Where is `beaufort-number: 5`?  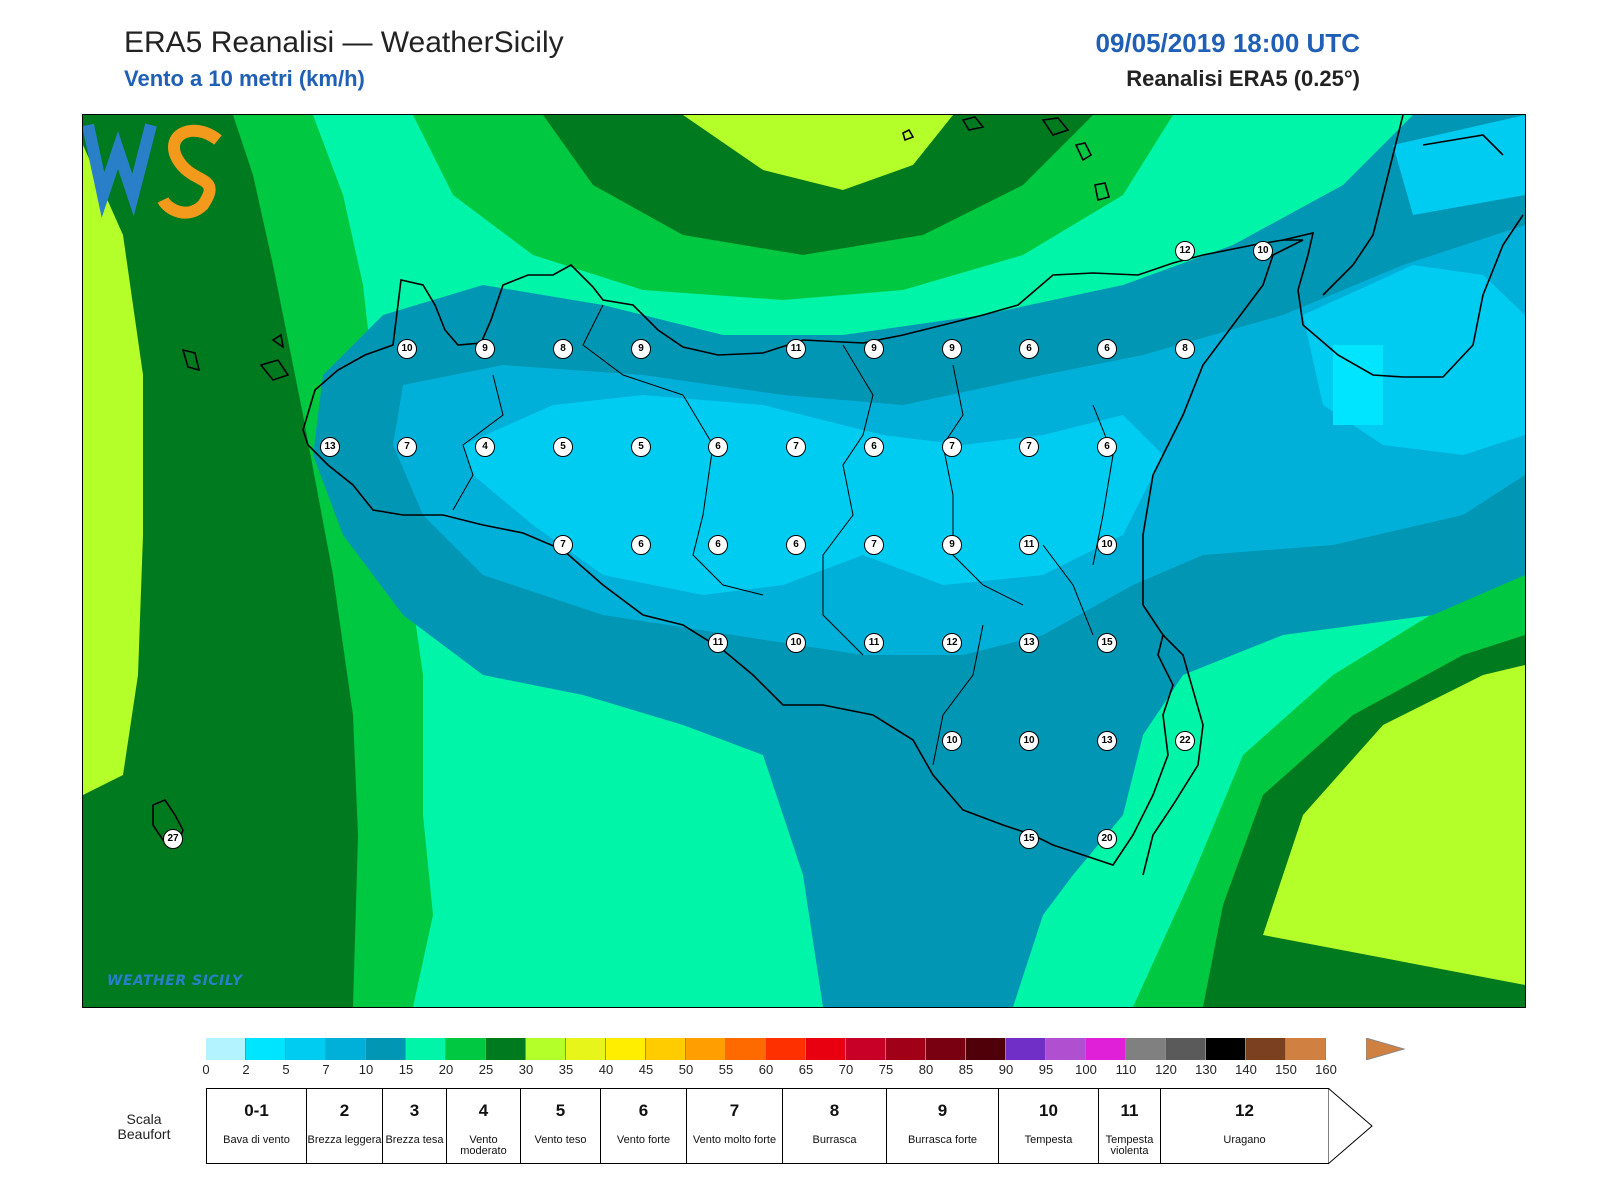
beaufort-number: 5 is located at coordinates (560, 1110).